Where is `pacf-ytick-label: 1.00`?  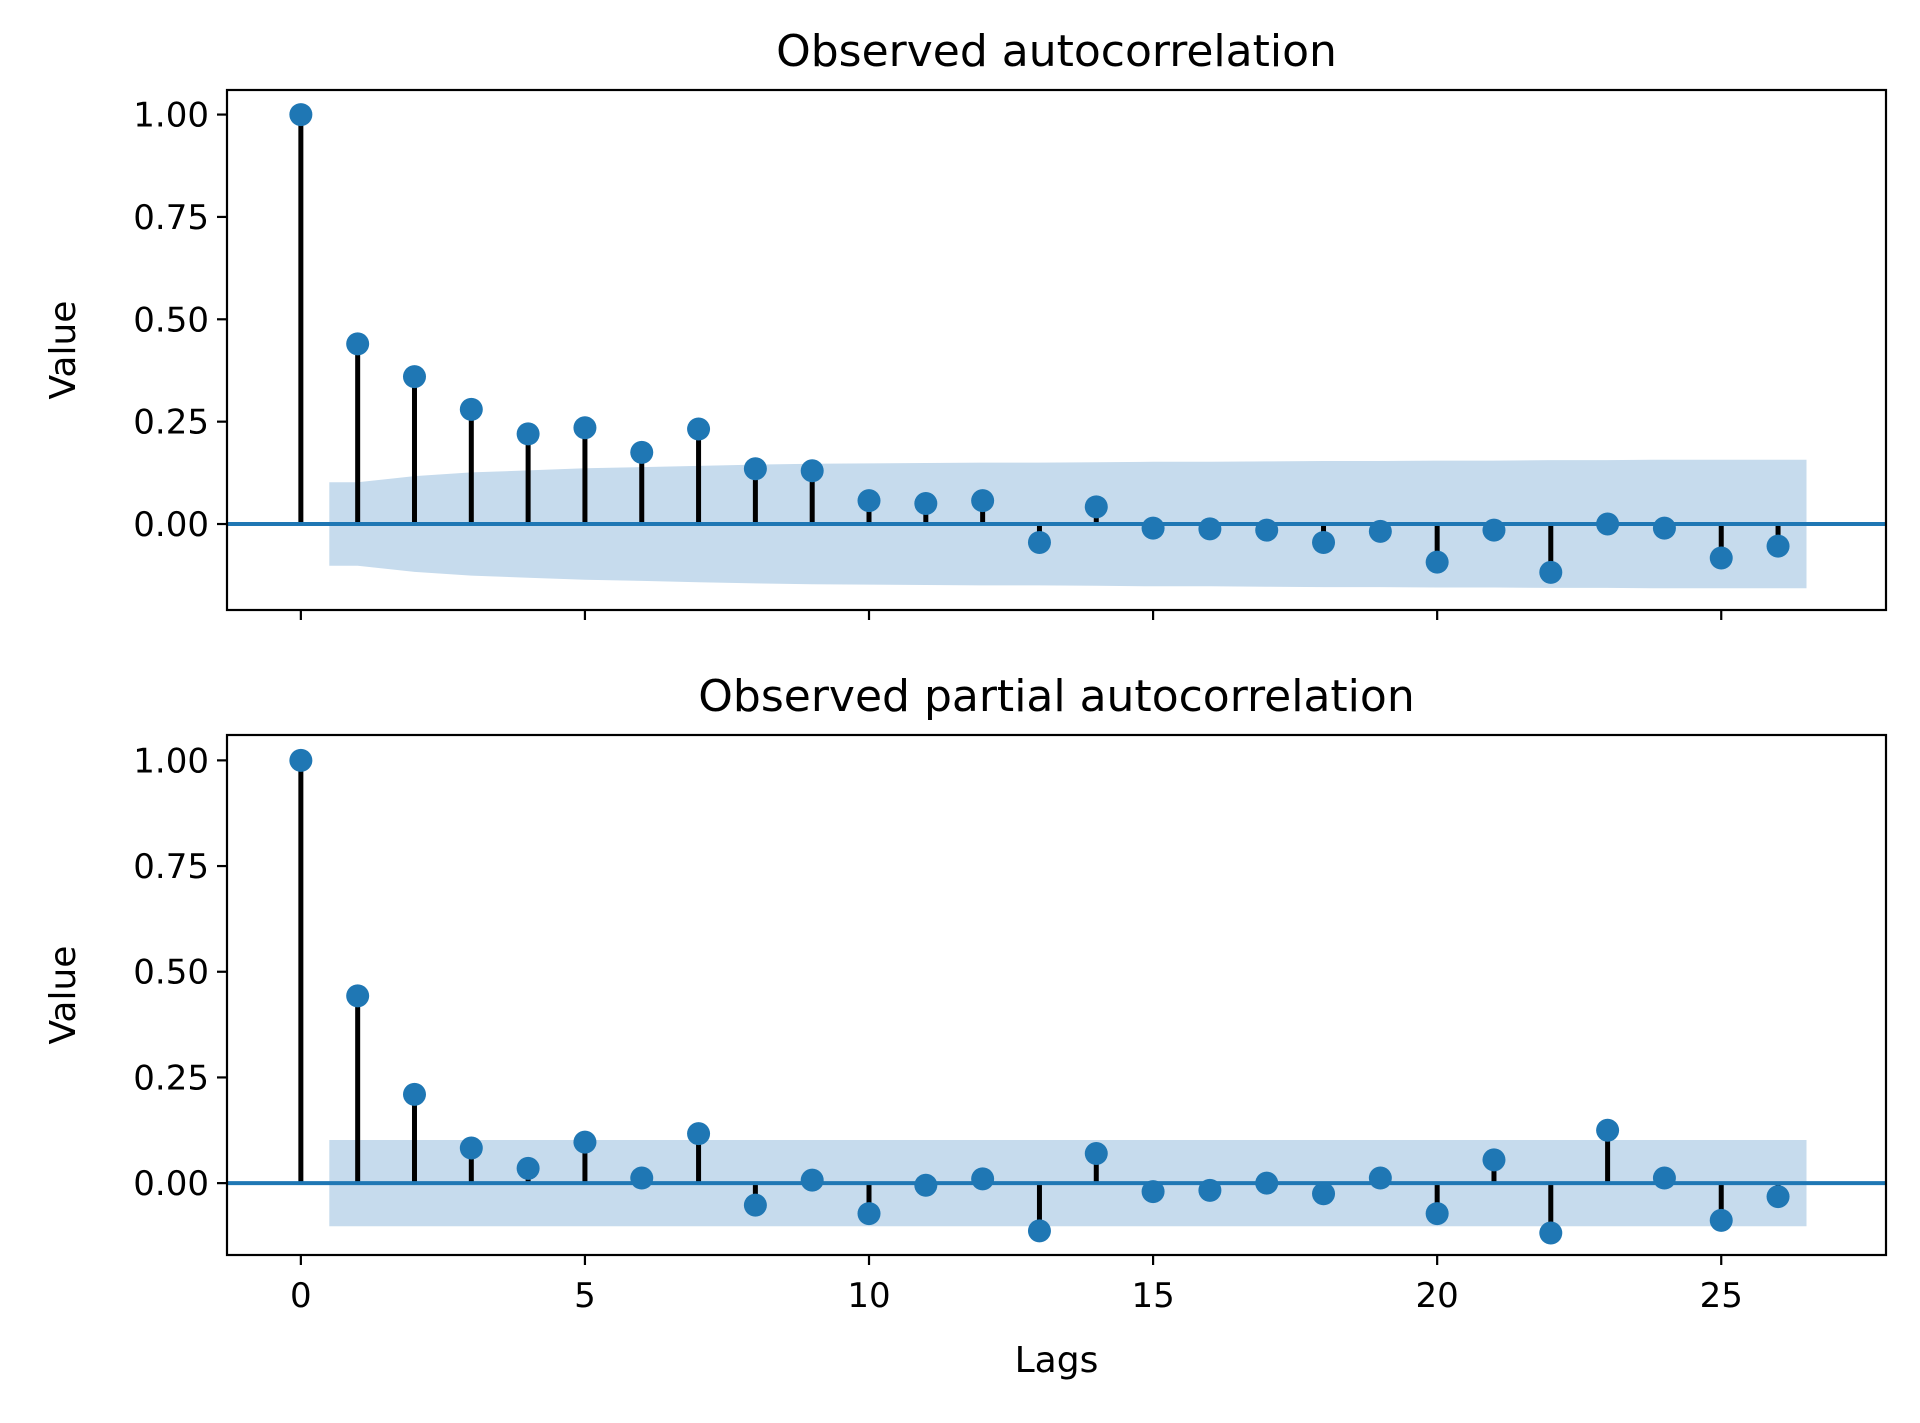 pacf-ytick-label: 1.00 is located at coordinates (171, 761).